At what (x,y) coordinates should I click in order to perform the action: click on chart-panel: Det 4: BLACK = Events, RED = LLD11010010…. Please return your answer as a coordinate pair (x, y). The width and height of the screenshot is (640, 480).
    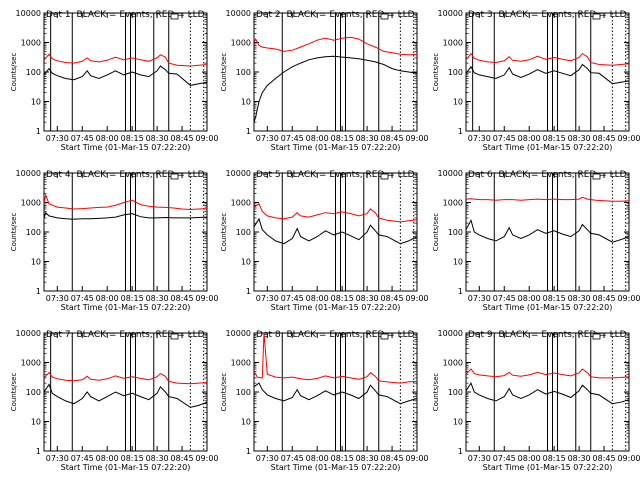
    Looking at the image, I should click on (114, 240).